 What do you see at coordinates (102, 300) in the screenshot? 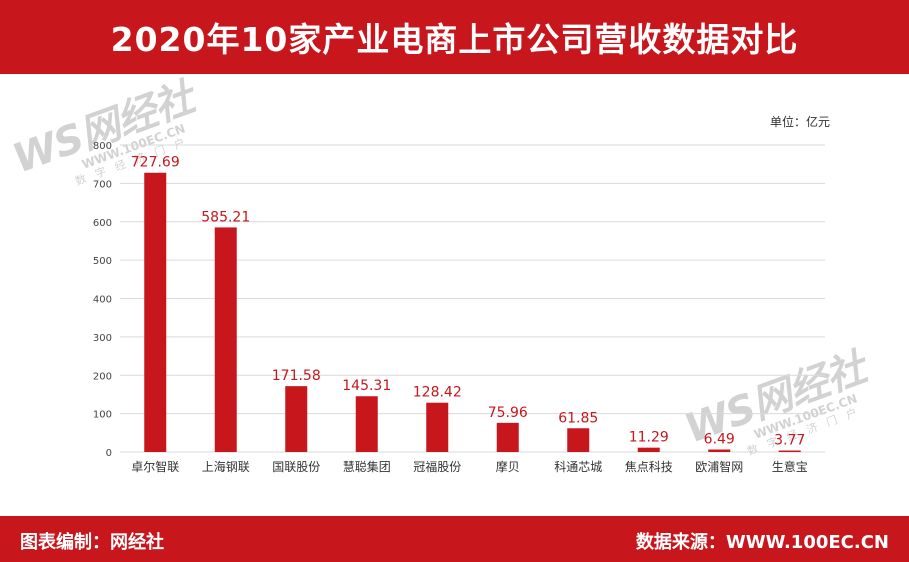
I see `y-tick-label: 400` at bounding box center [102, 300].